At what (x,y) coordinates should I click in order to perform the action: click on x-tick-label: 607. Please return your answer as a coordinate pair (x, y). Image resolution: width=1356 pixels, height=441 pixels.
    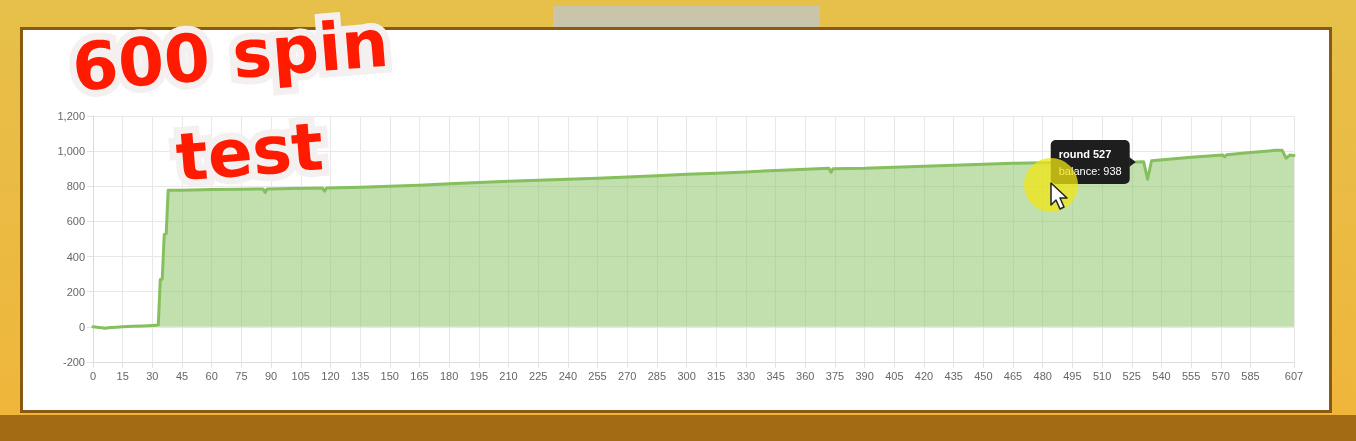
    Looking at the image, I should click on (1294, 375).